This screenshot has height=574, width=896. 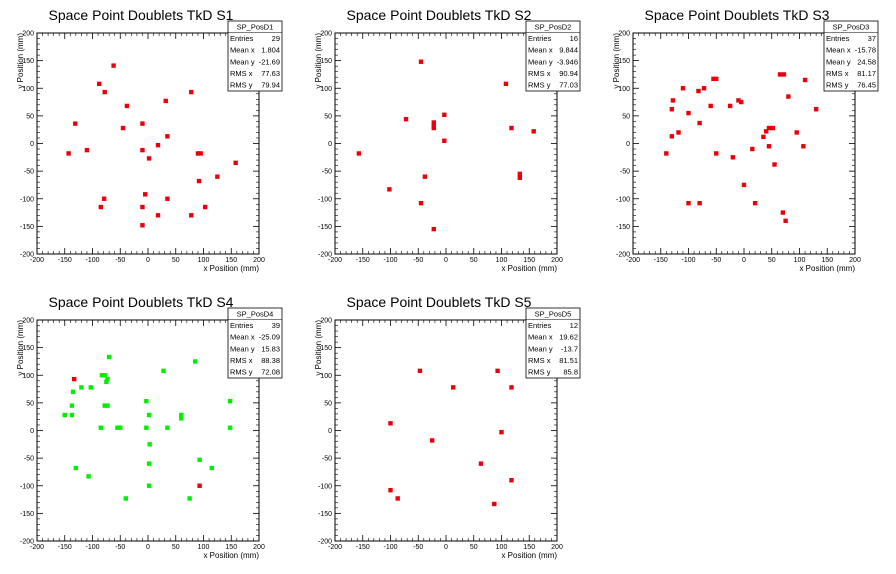 What do you see at coordinates (32, 144) in the screenshot?
I see `y-tick-label: 0` at bounding box center [32, 144].